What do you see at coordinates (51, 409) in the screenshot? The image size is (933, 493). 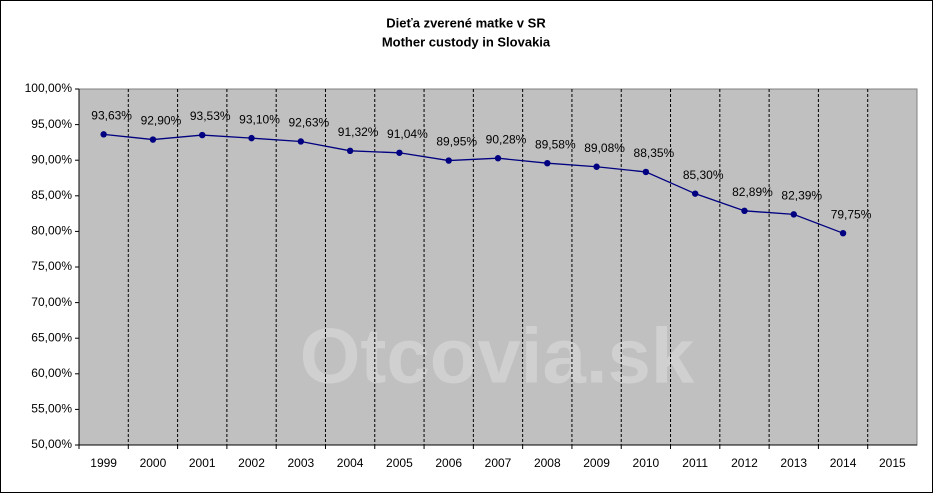 I see `y-tick-label: 55,00%` at bounding box center [51, 409].